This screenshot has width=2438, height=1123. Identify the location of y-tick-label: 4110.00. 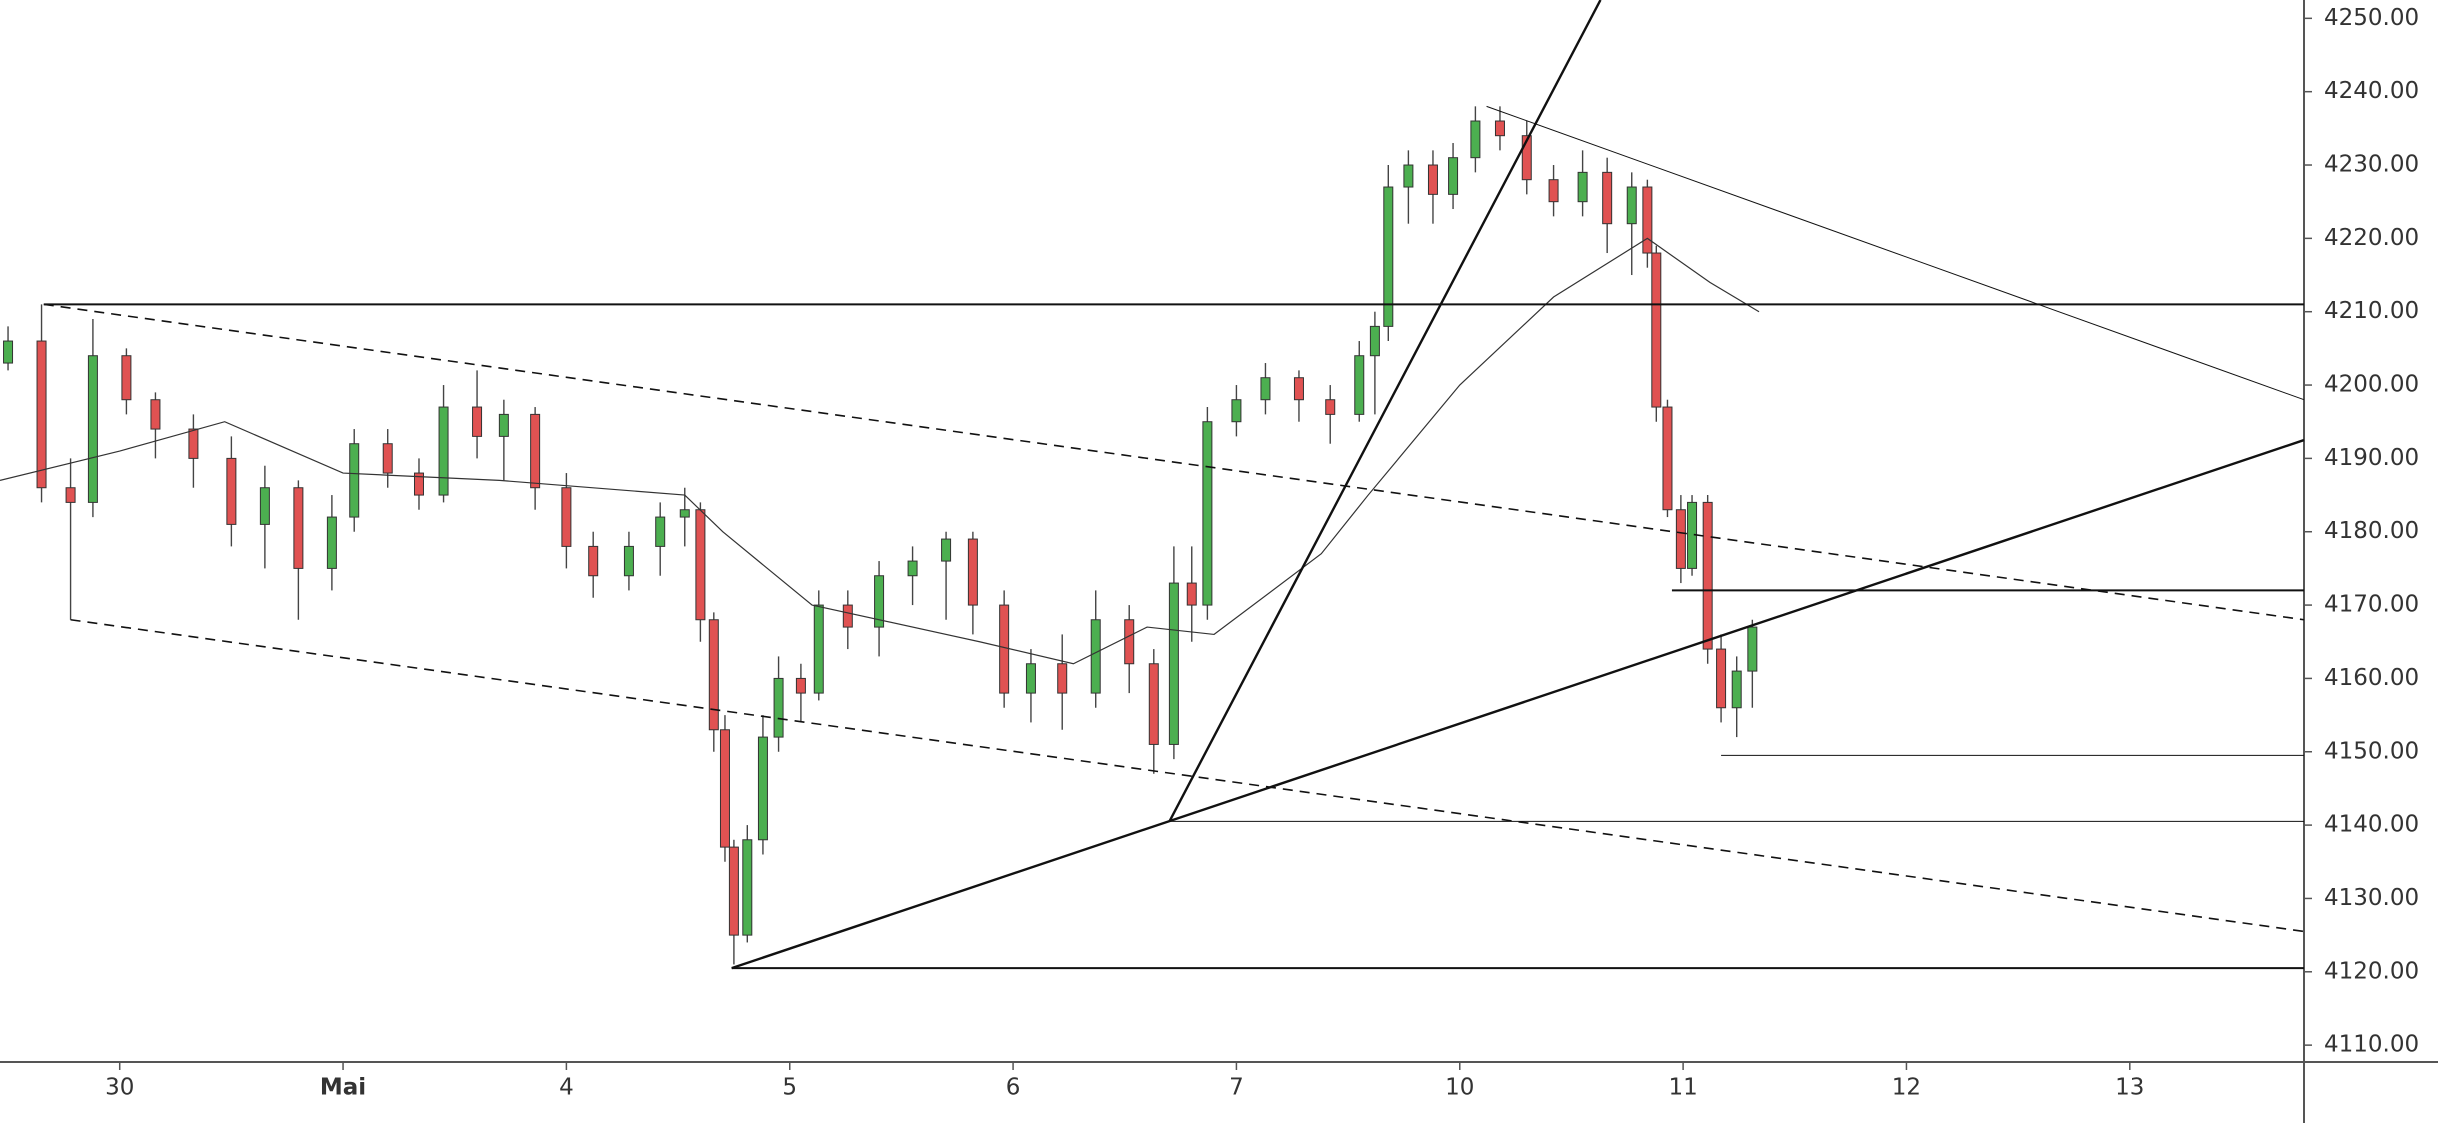
(2371, 1045).